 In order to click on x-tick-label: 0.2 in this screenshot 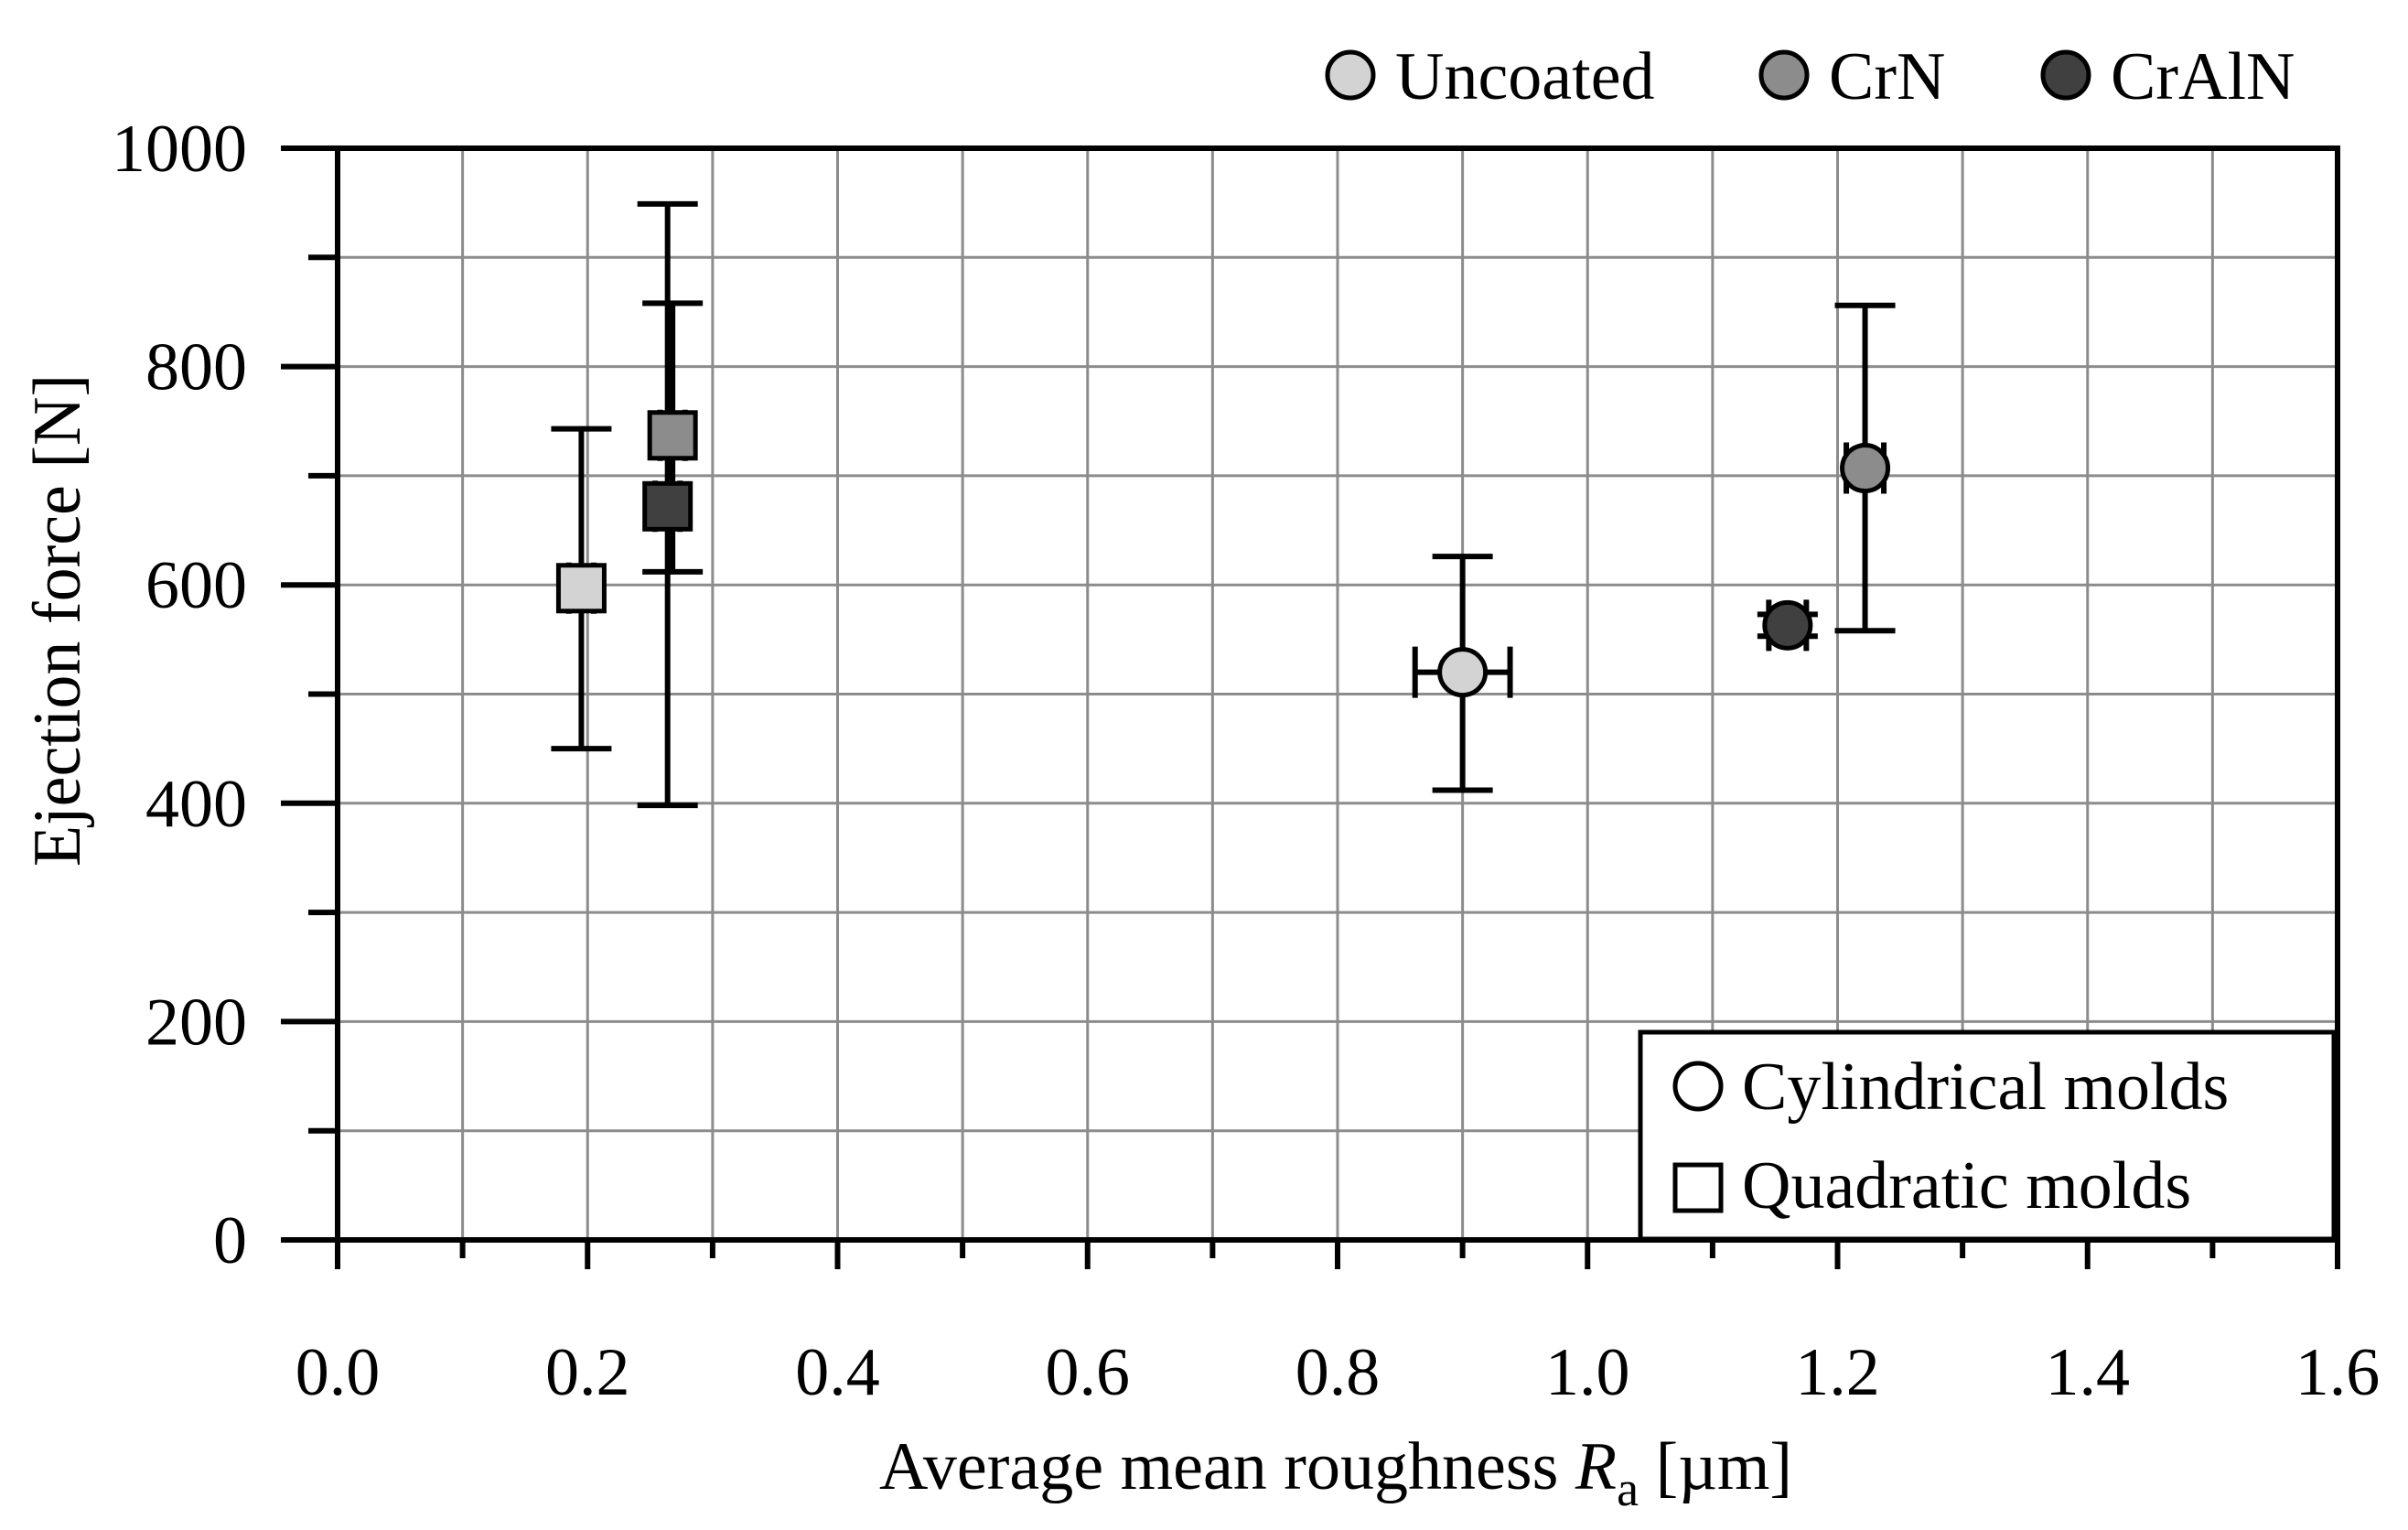, I will do `click(587, 1372)`.